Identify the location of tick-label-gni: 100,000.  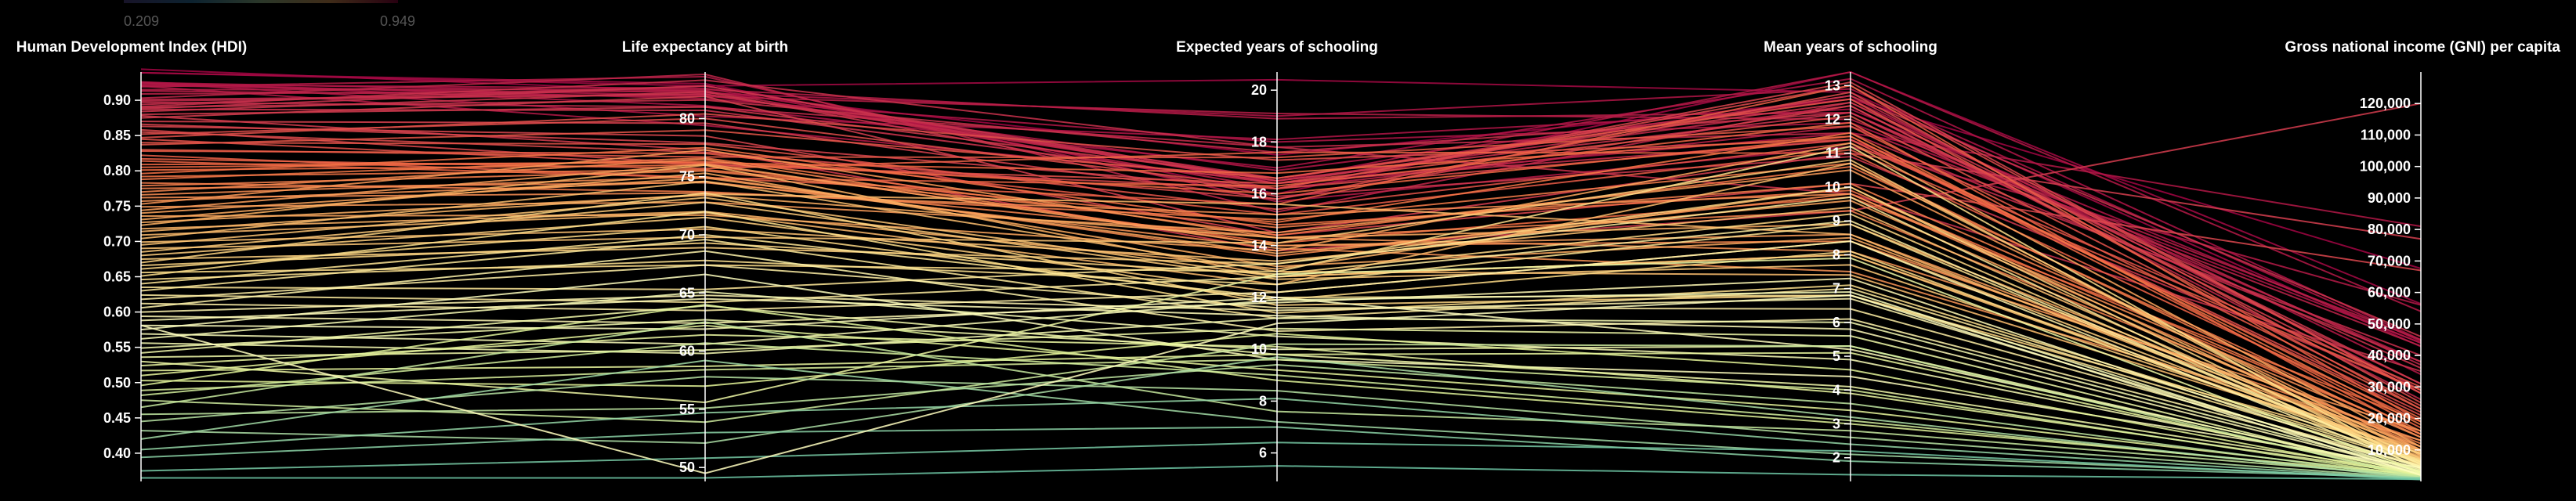
(2386, 167).